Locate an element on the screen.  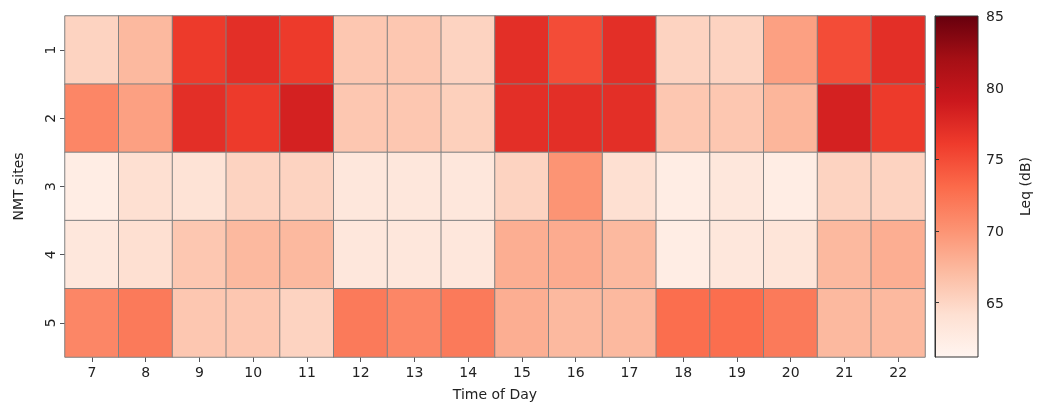
x-tick-label: 16 is located at coordinates (575, 372).